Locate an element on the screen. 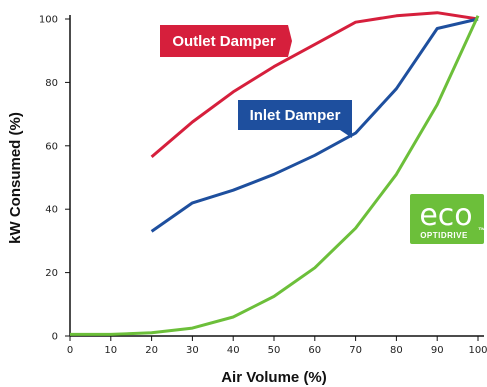  inlet-damper-label: Inlet Damper is located at coordinates (295, 119).